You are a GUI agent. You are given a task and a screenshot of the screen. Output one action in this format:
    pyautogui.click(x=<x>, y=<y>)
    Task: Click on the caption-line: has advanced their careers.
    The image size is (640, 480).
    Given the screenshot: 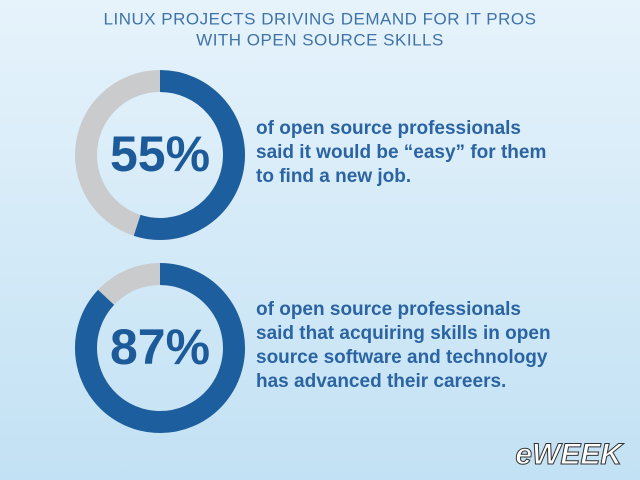 What is the action you would take?
    pyautogui.click(x=381, y=381)
    